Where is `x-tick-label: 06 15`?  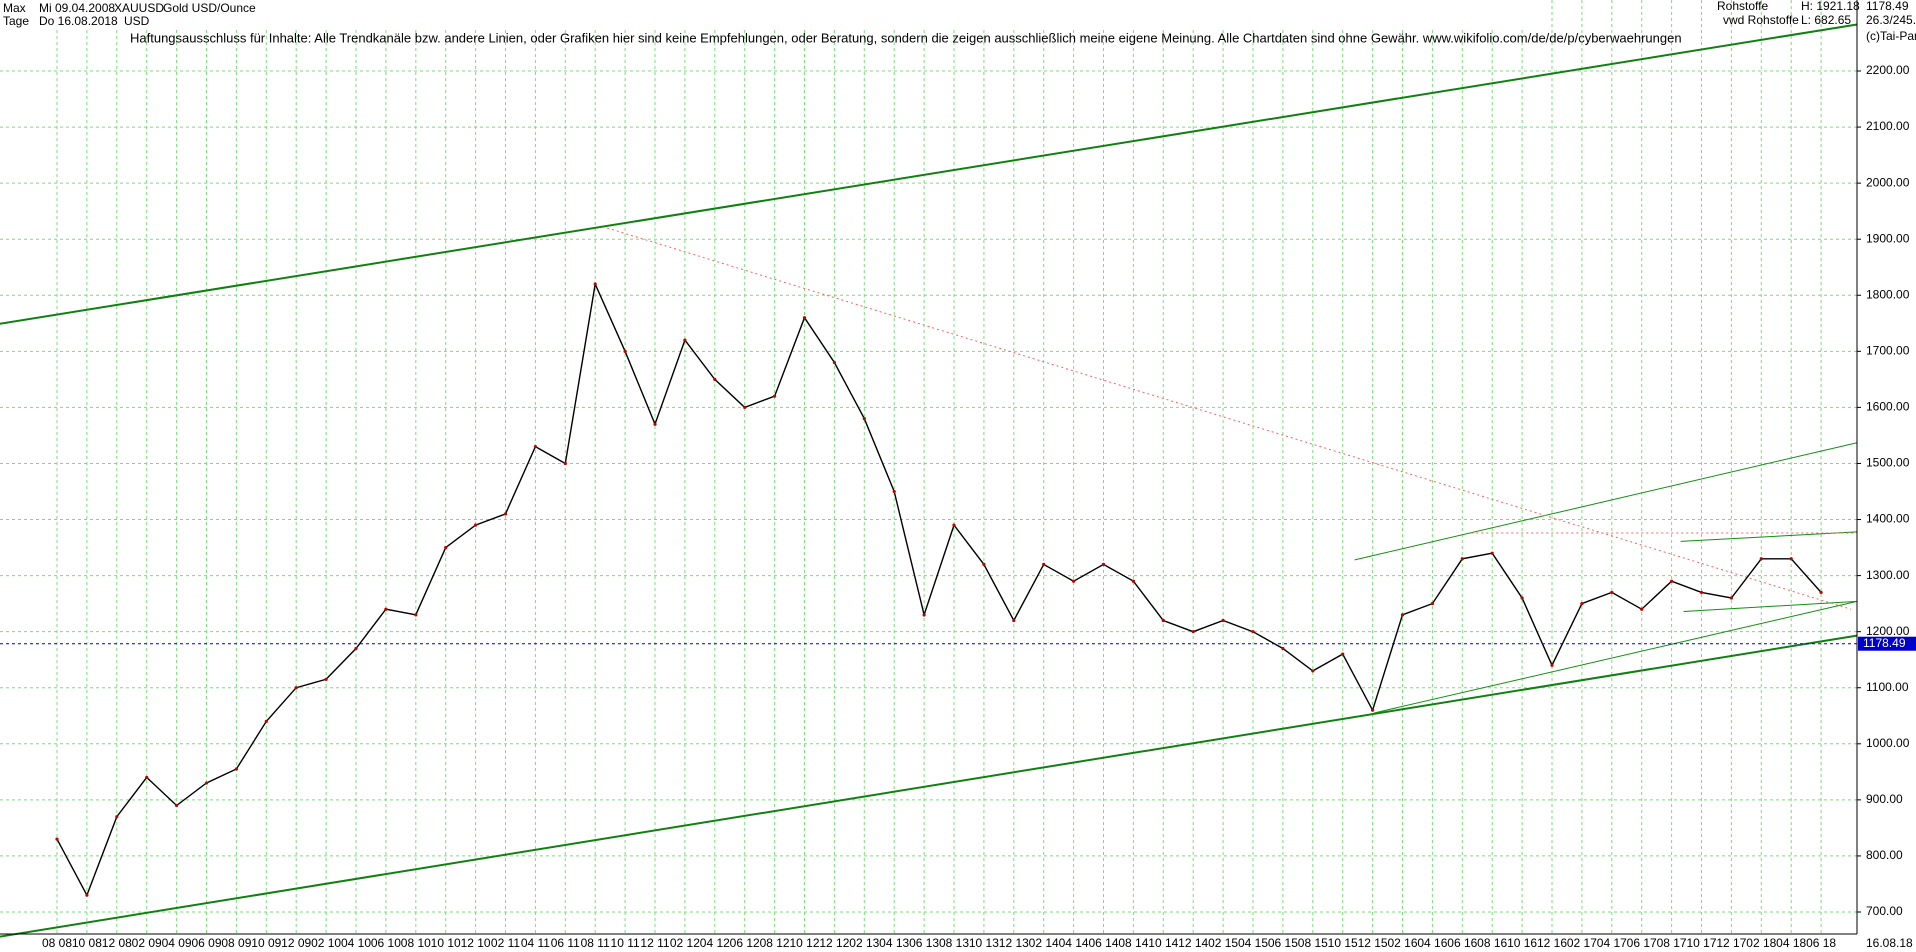 x-tick-label: 06 15 is located at coordinates (1283, 943).